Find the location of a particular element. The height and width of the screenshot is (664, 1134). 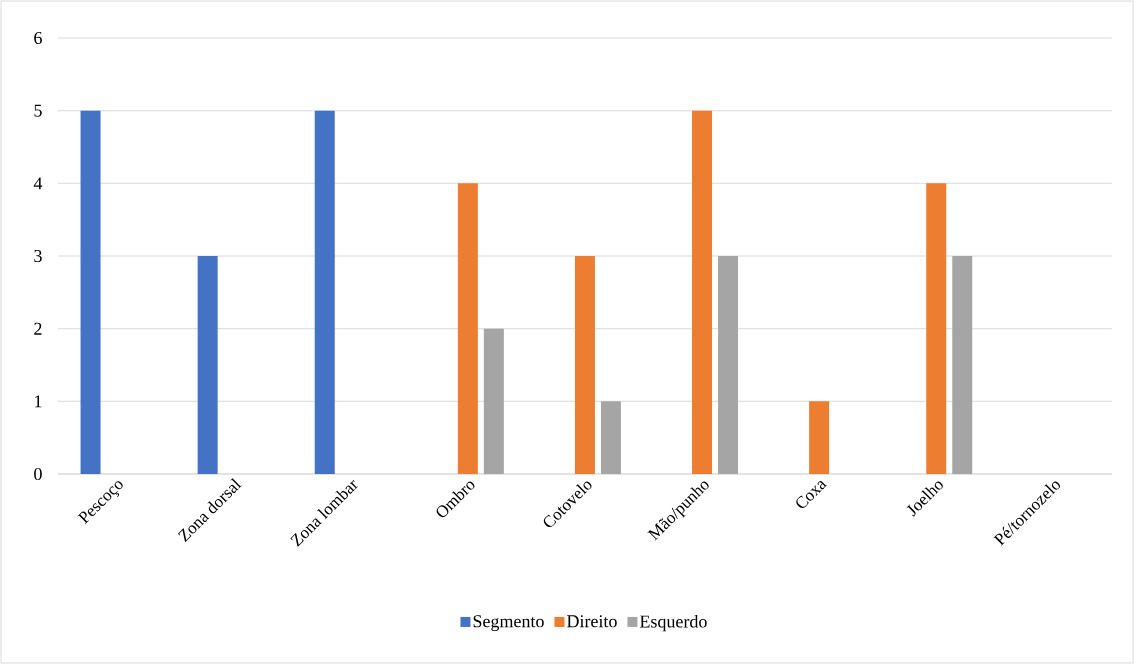

y-tick-label: 2 is located at coordinates (38, 328).